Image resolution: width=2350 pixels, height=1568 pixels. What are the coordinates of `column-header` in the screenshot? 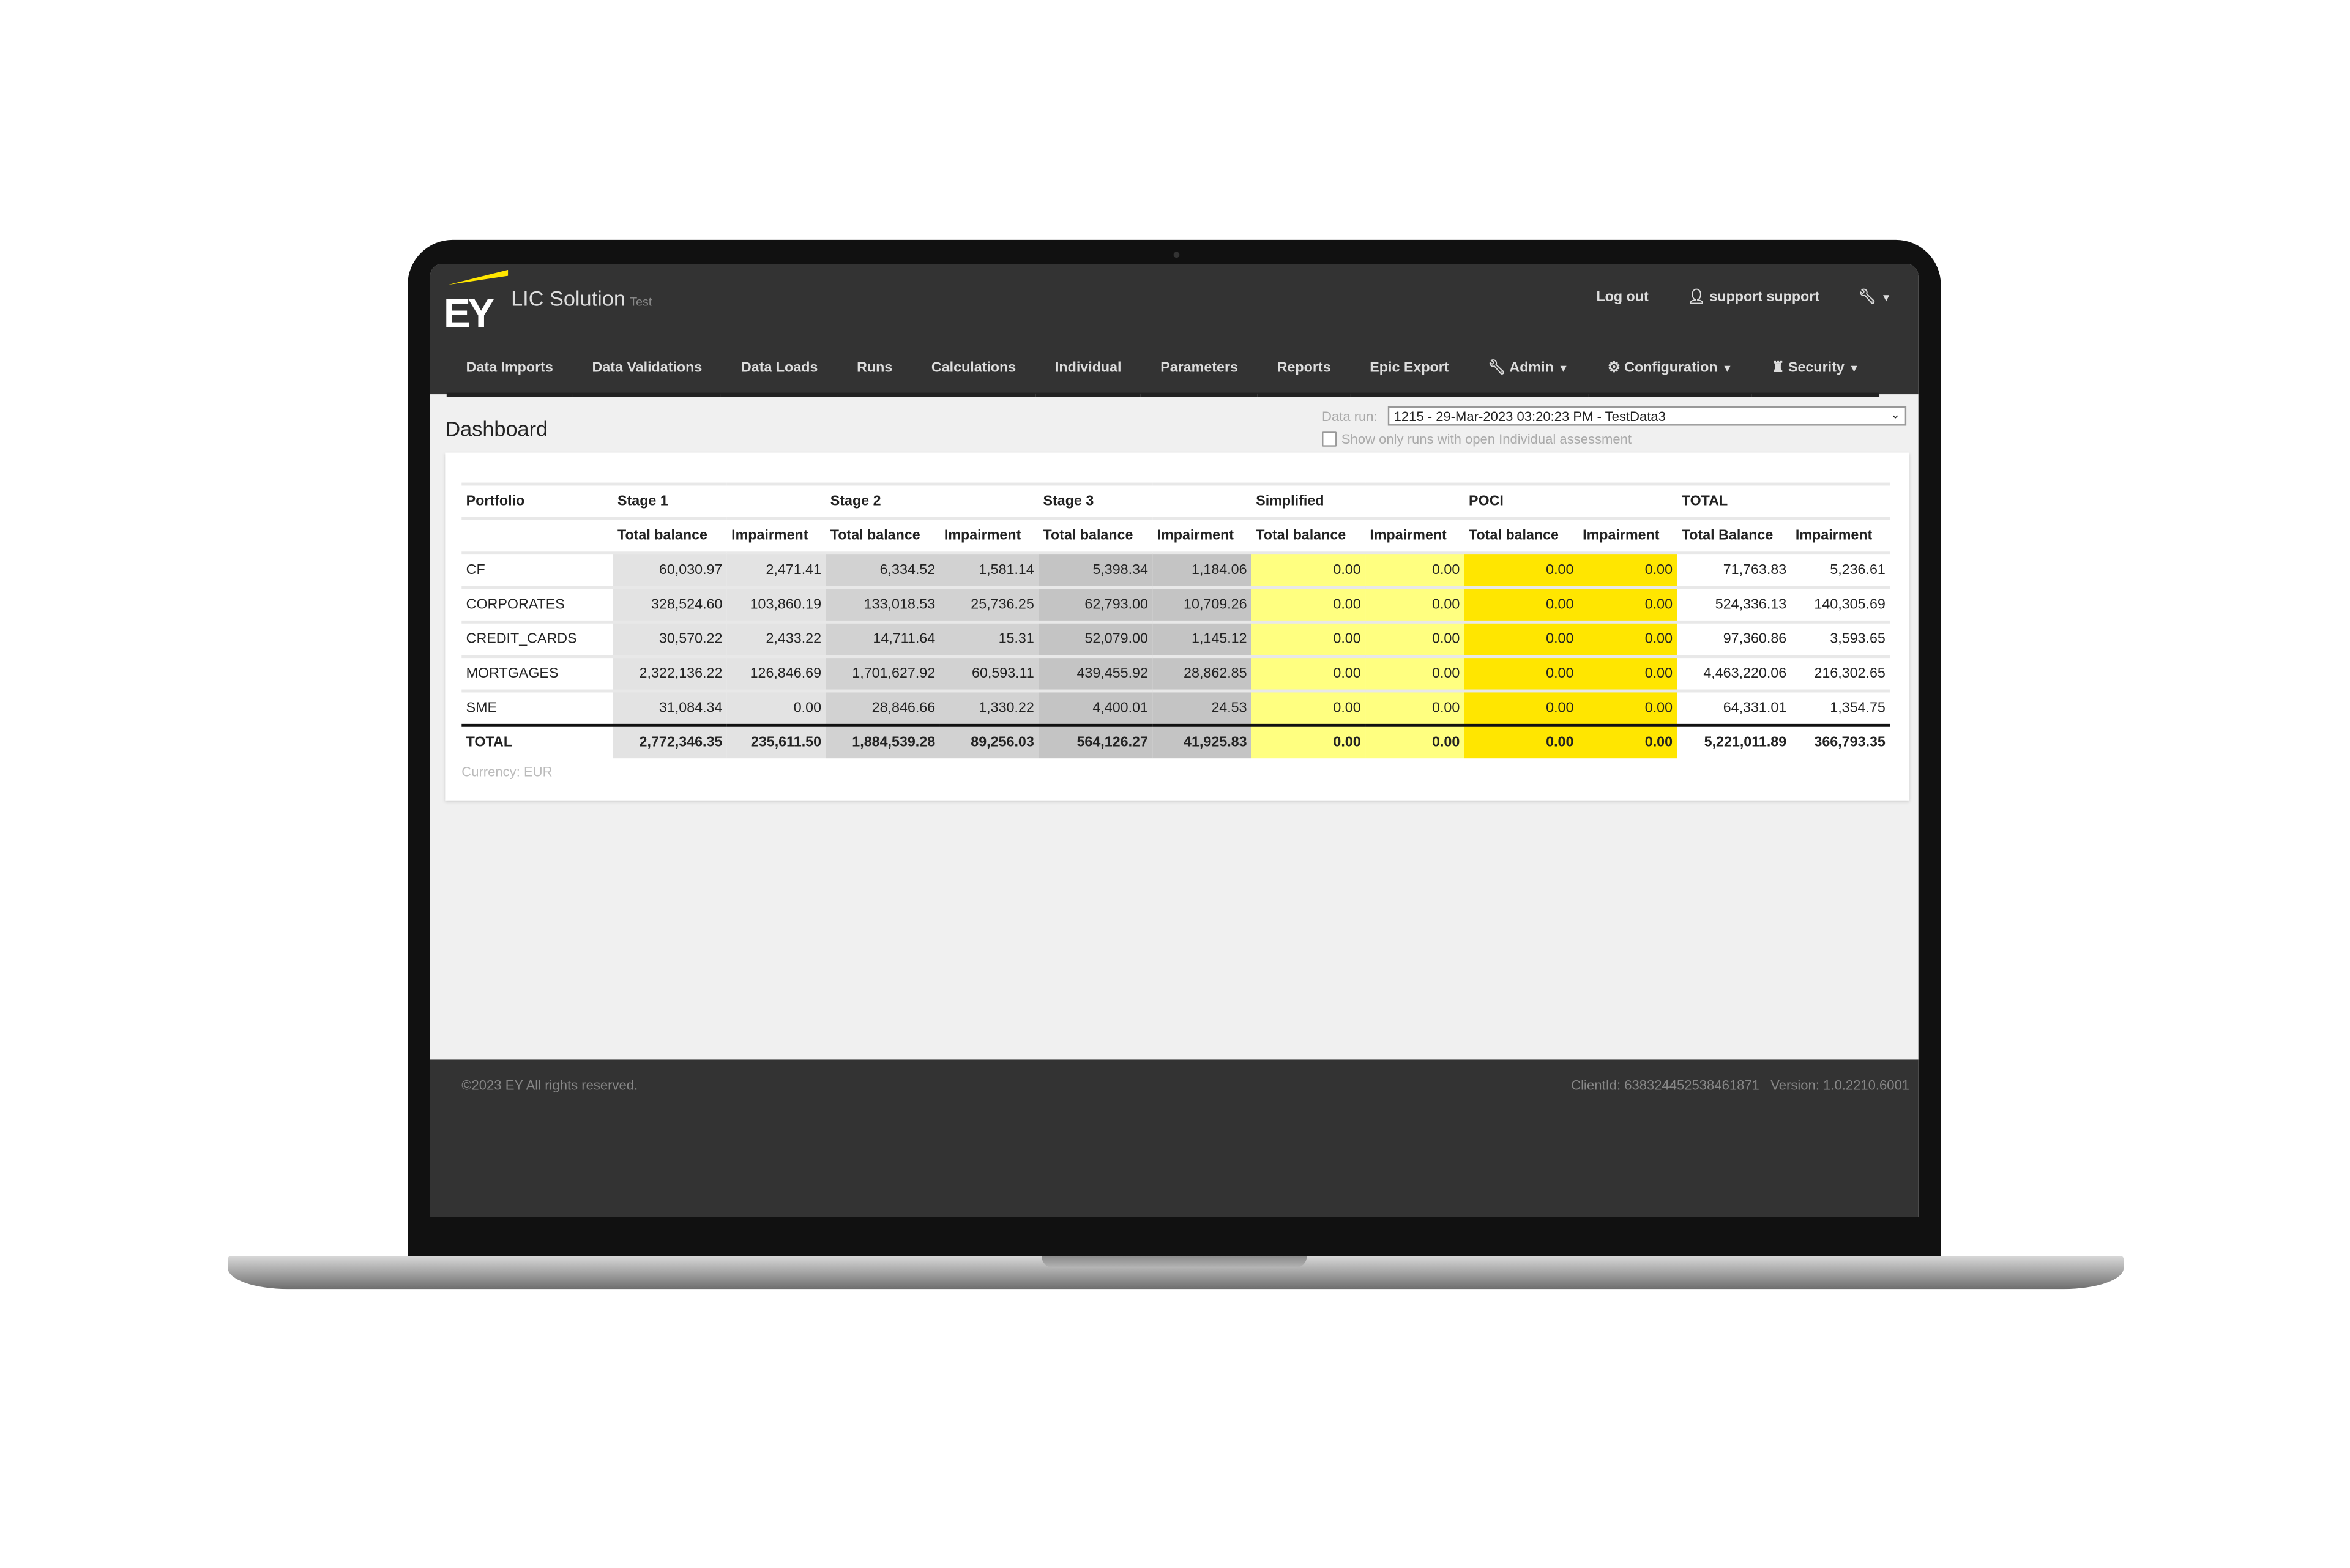 It's located at (537, 535).